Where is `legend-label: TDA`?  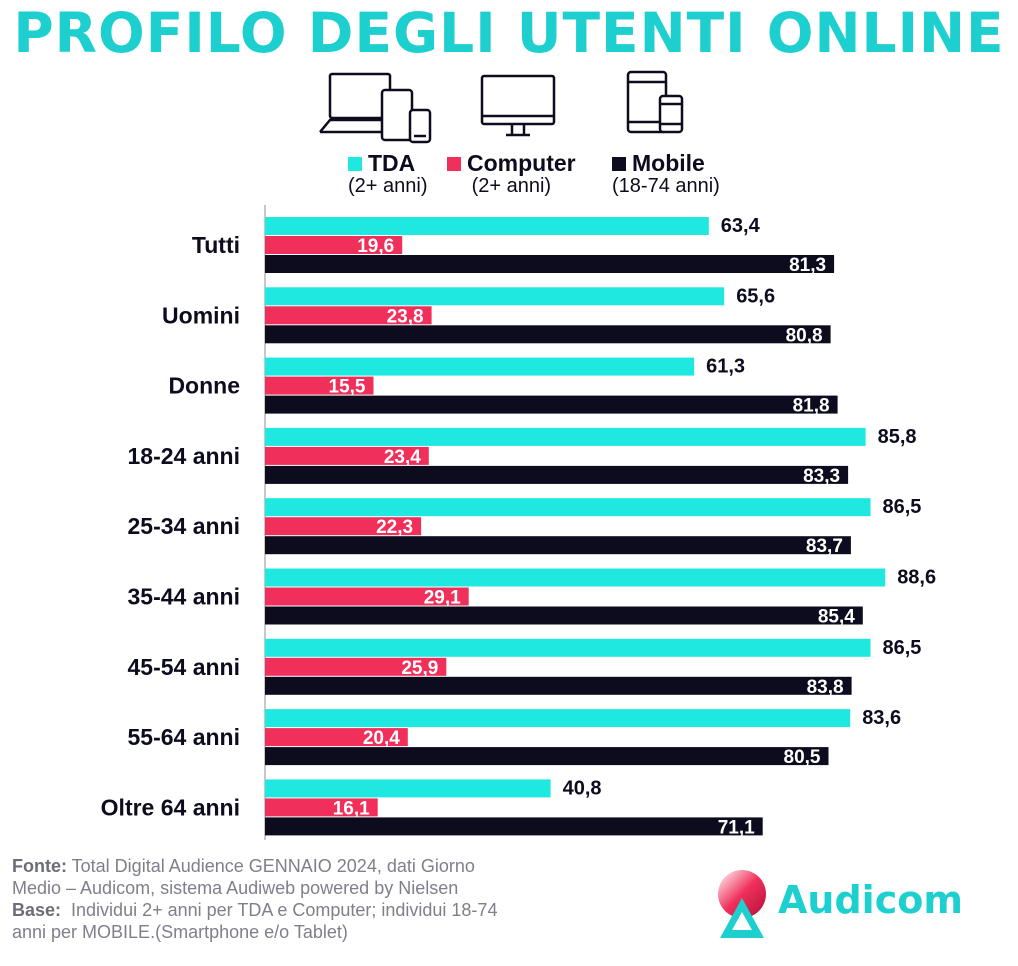 legend-label: TDA is located at coordinates (392, 163).